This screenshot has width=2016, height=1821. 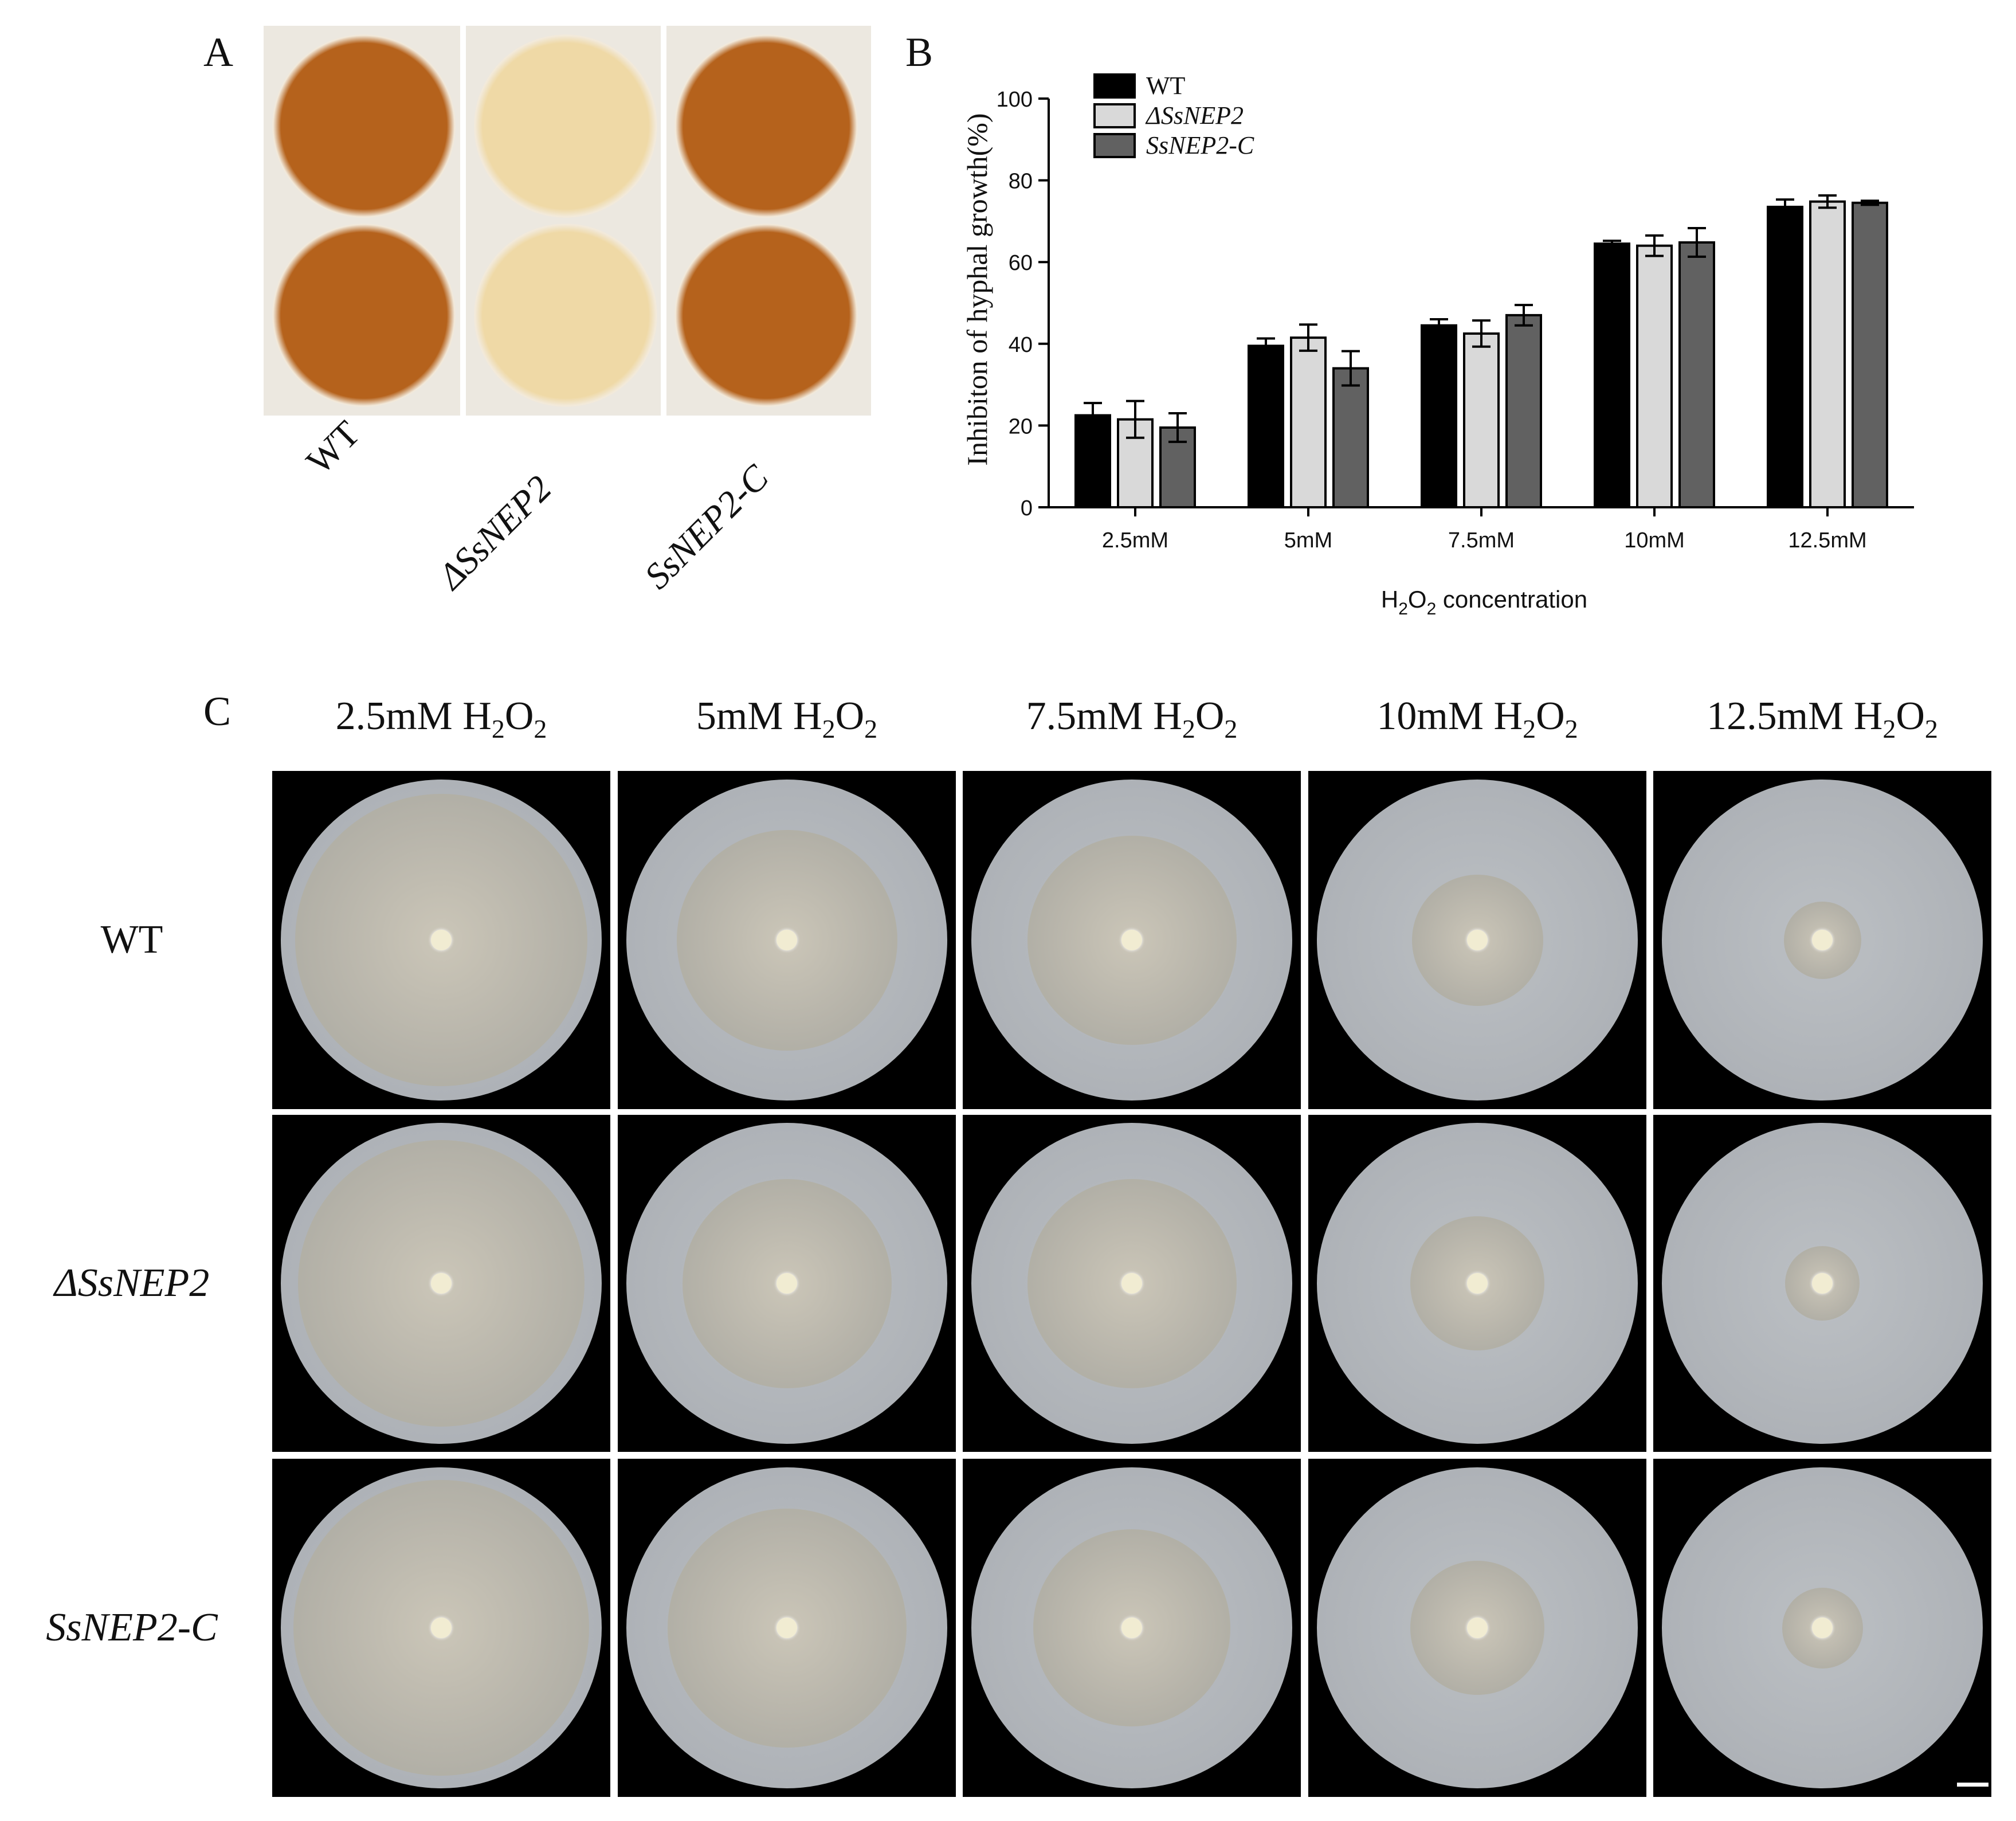 What do you see at coordinates (1021, 345) in the screenshot?
I see `y-tick-label: 40` at bounding box center [1021, 345].